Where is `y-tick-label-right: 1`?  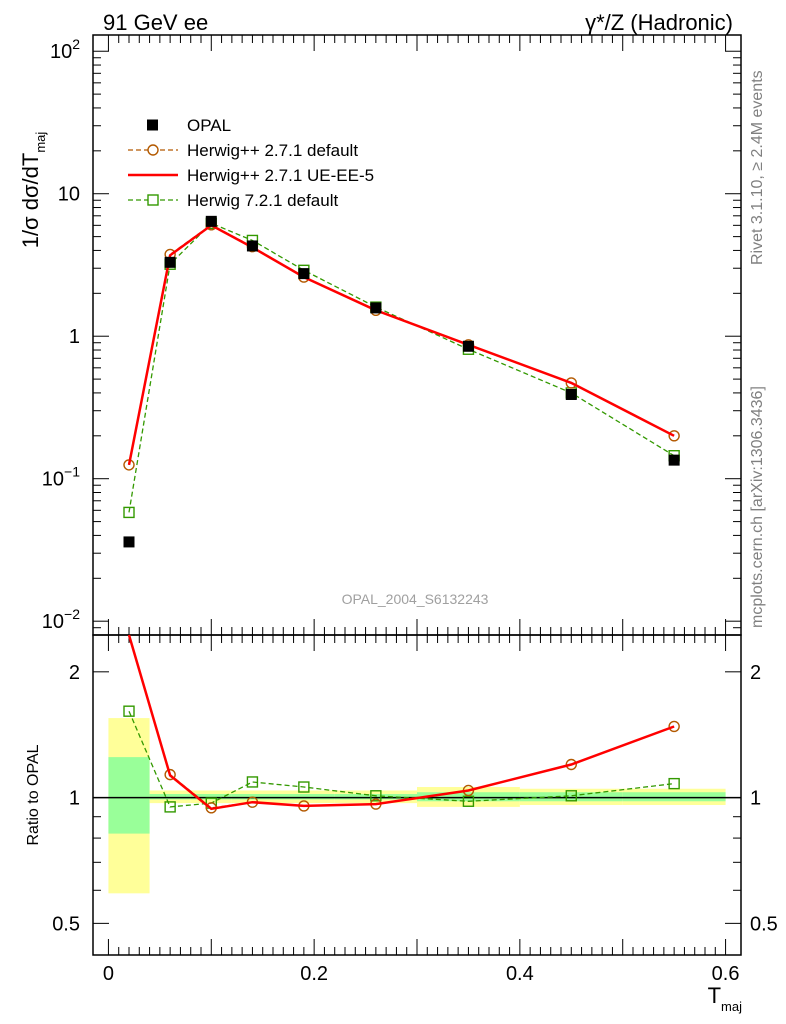
y-tick-label-right: 1 is located at coordinates (755, 799).